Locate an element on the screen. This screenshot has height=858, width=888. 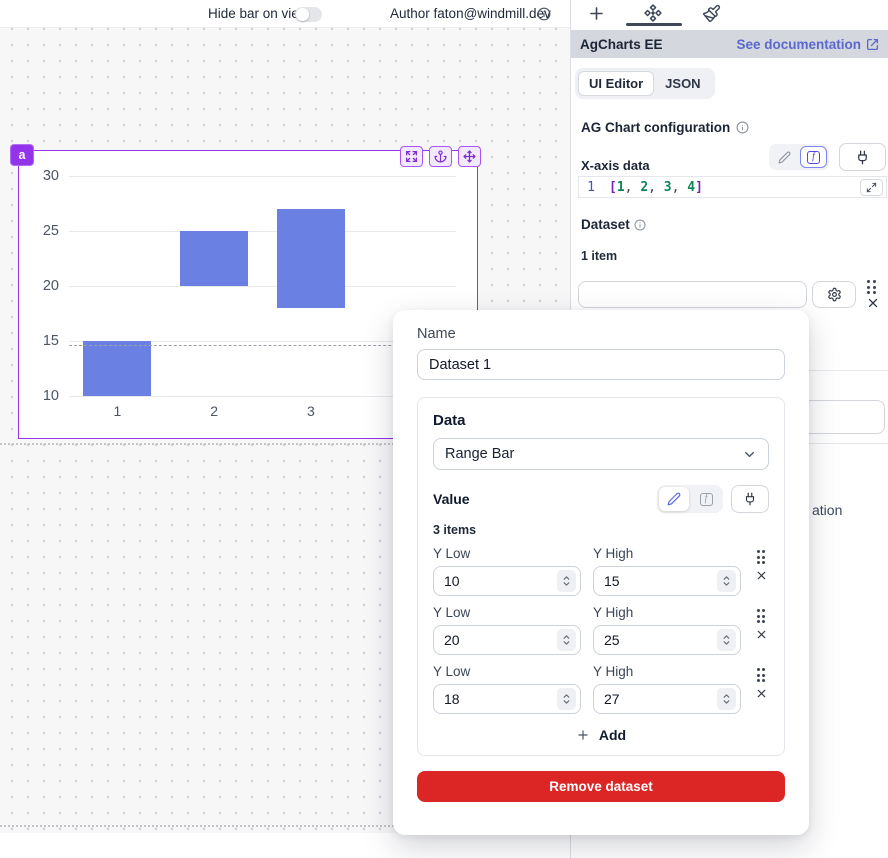
author-text: Author faton@windmill.dev is located at coordinates (470, 13).